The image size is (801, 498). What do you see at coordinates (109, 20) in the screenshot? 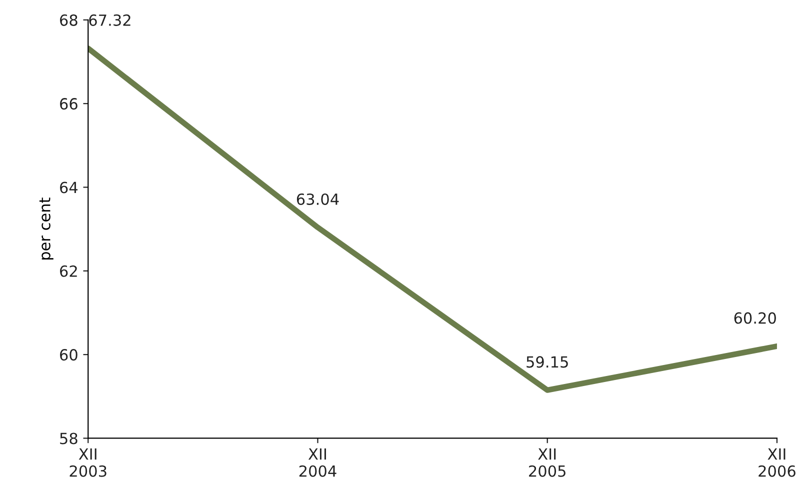
I see `data-label: 67.32` at bounding box center [109, 20].